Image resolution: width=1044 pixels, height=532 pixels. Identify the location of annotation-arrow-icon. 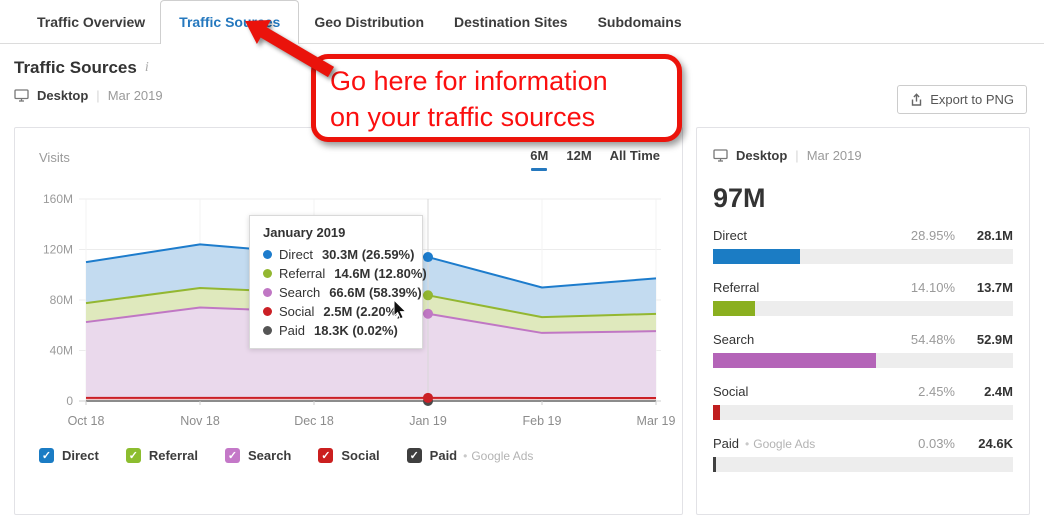
(290, 49).